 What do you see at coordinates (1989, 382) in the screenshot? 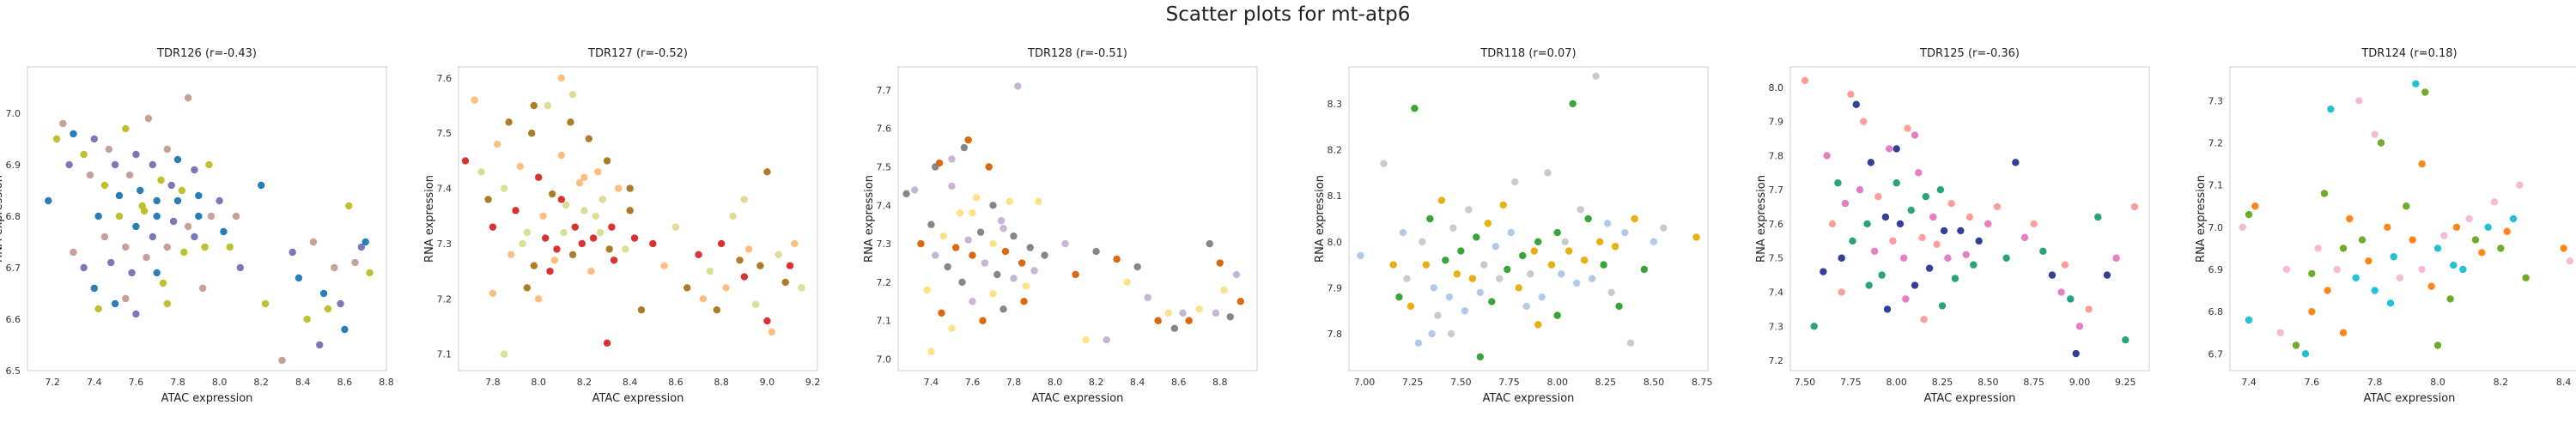
I see `x-tick-label: 8.50` at bounding box center [1989, 382].